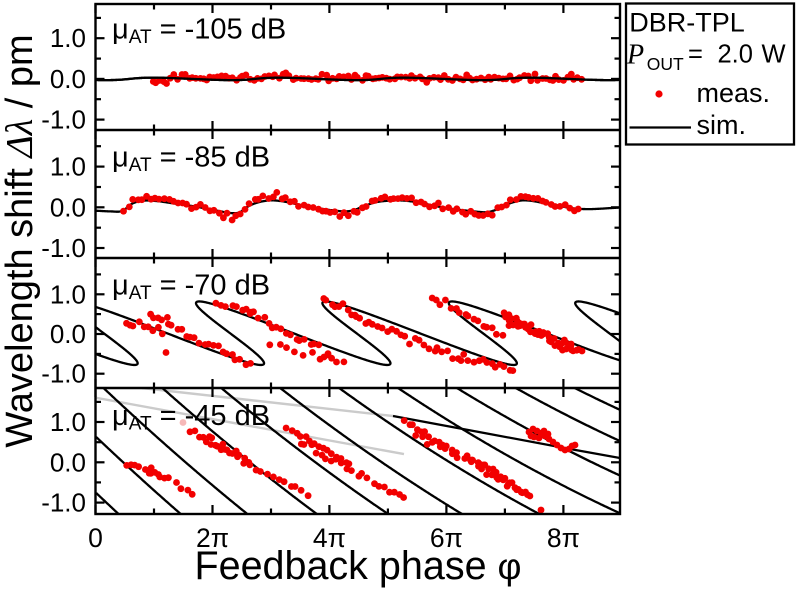  Describe the element at coordinates (687, 23) in the screenshot. I see `svg-text: DBR-TPL` at that location.